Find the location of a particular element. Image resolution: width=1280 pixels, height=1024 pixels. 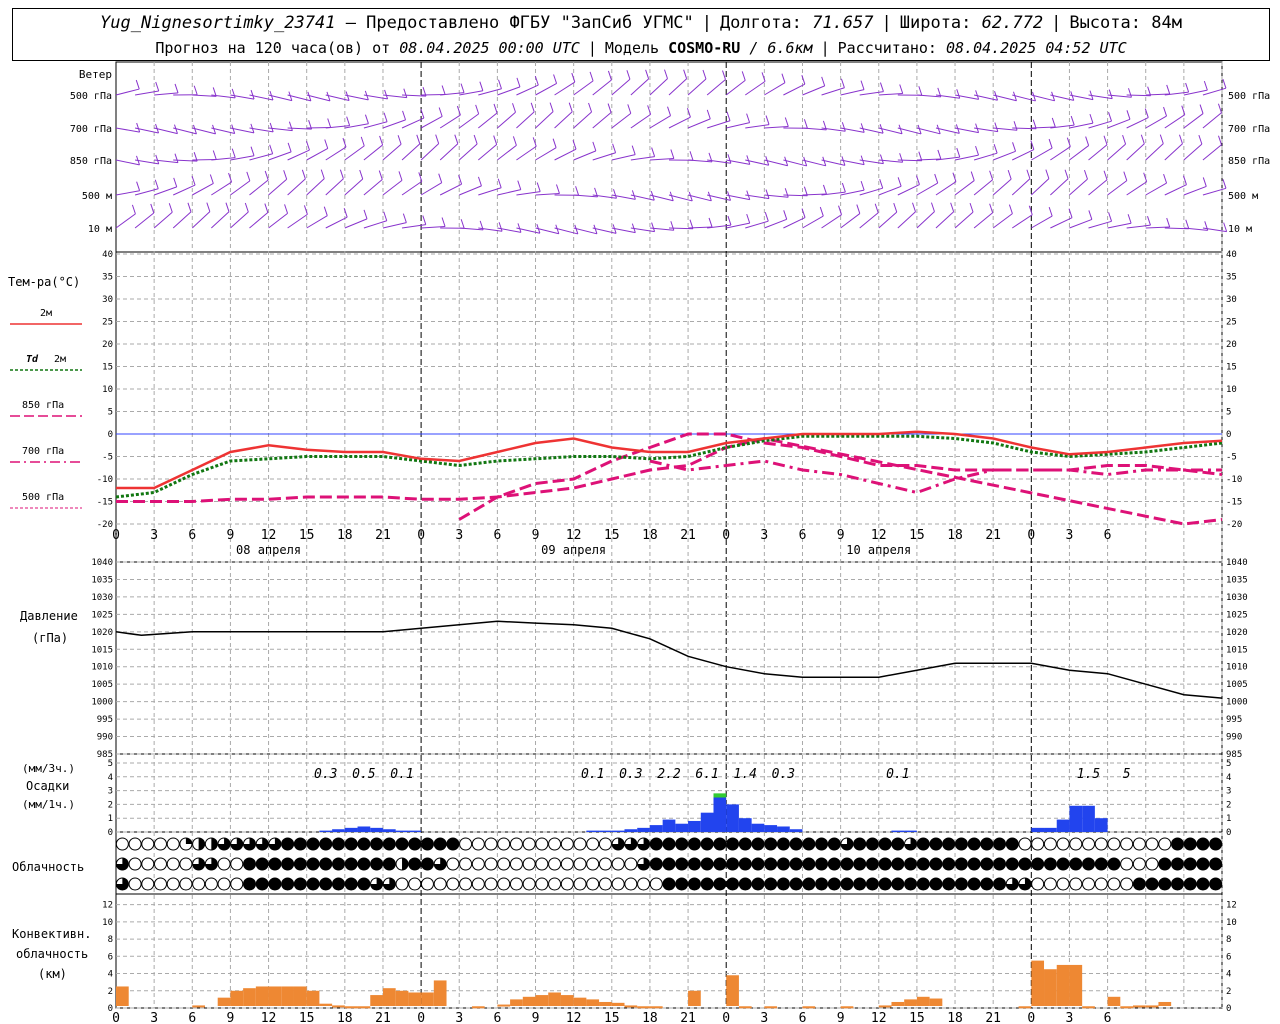

pressure-tick-left: 995 is located at coordinates (105, 720).